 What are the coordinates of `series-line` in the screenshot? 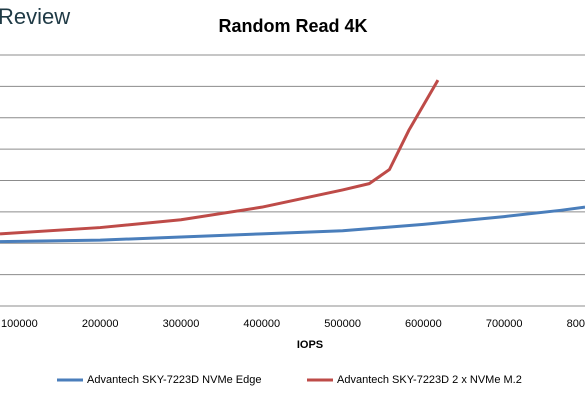 It's located at (292, 224).